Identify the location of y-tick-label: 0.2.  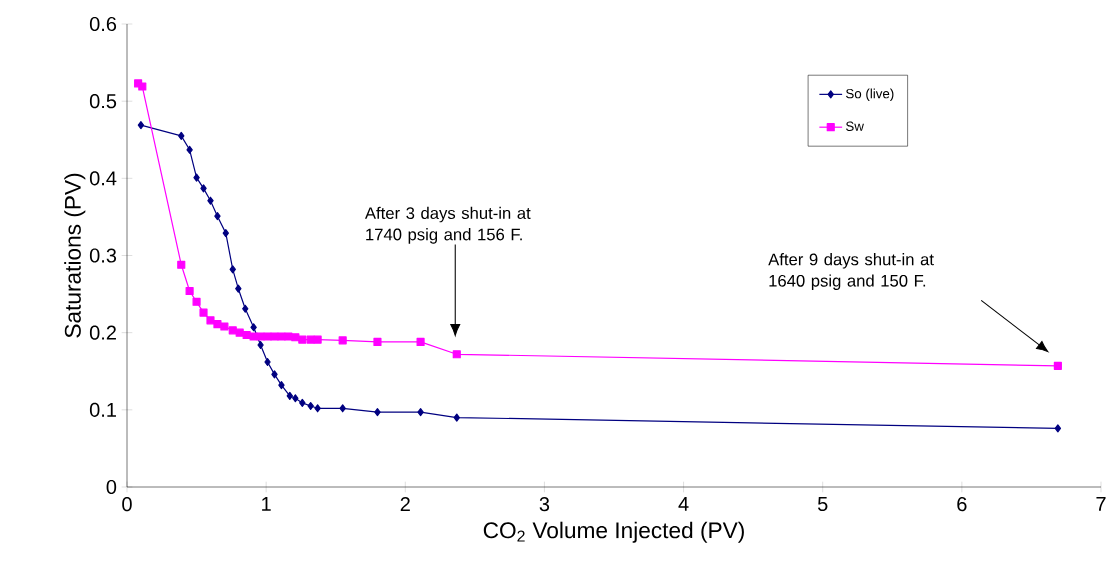
(102, 332).